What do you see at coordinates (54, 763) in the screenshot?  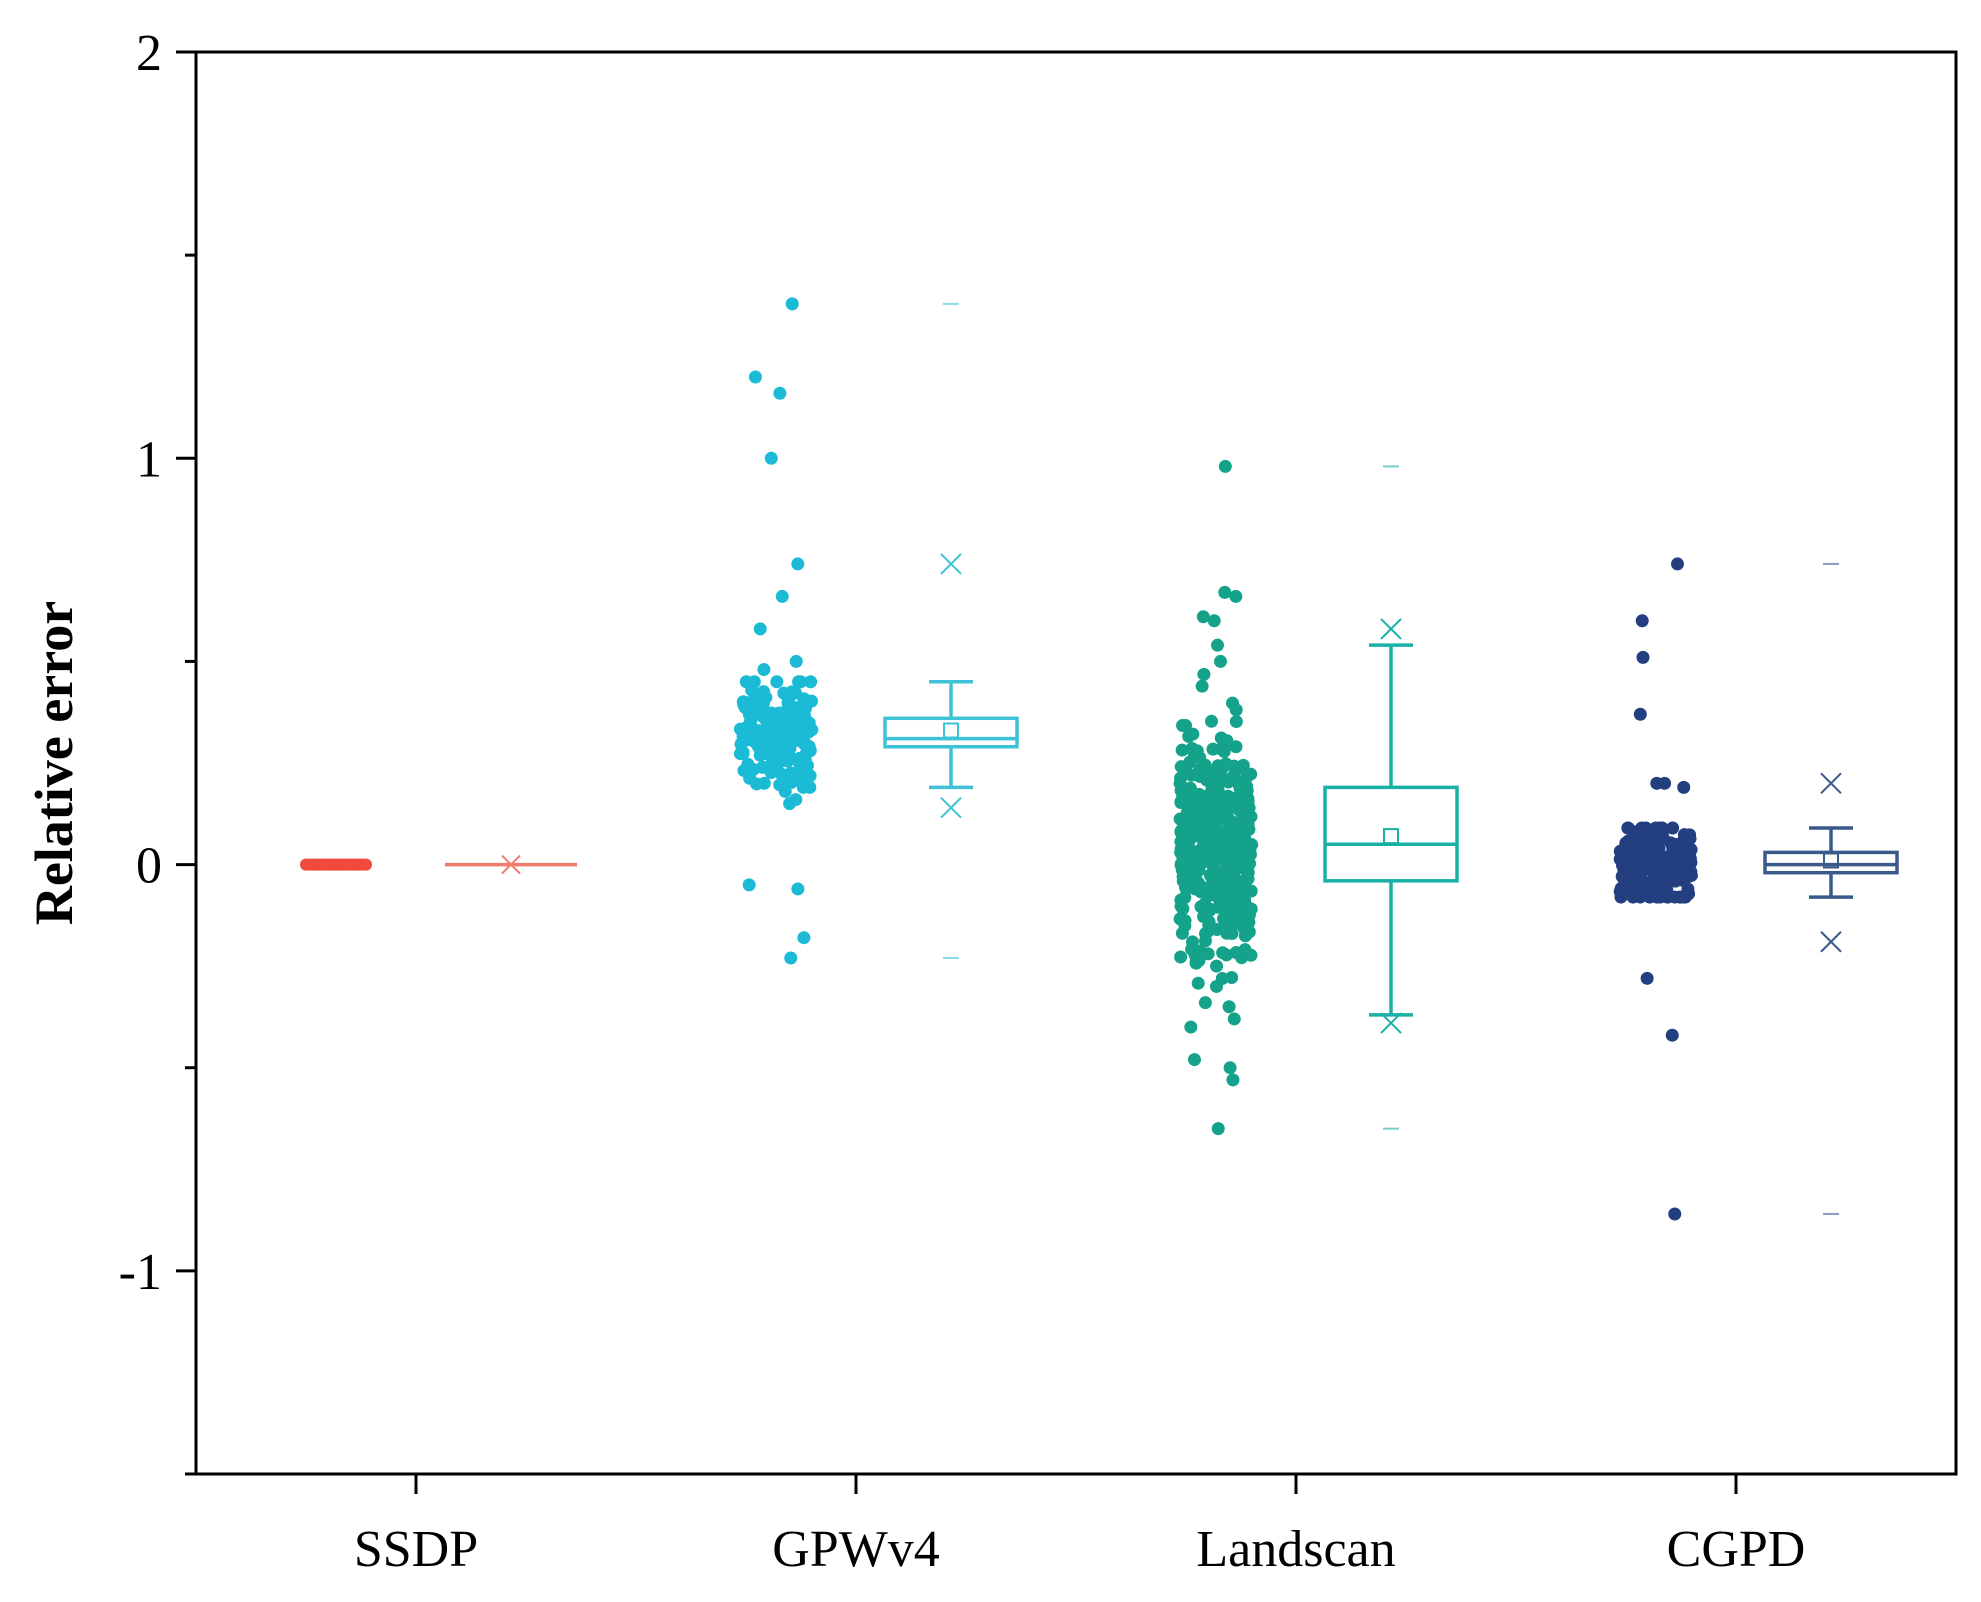 I see `y-axis-label: Relative error` at bounding box center [54, 763].